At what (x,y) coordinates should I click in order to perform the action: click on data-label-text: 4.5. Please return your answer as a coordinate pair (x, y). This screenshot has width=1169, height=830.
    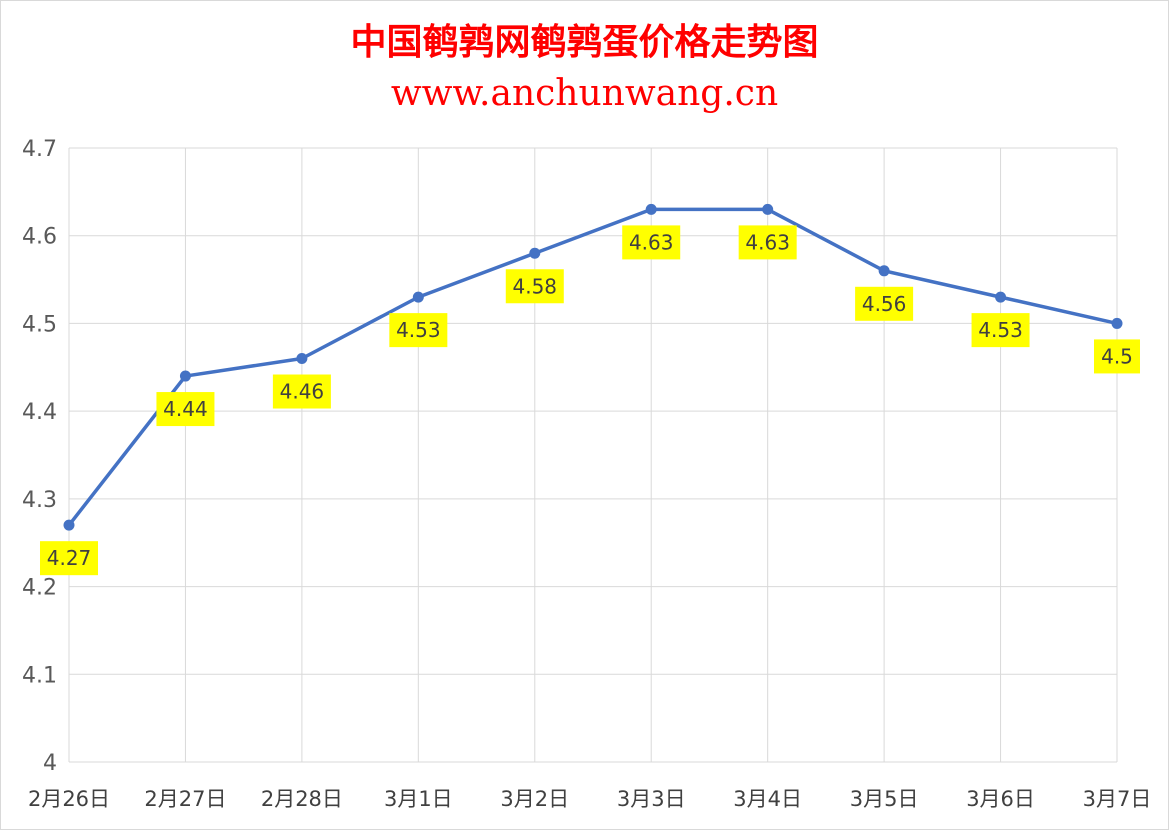
    Looking at the image, I should click on (1117, 356).